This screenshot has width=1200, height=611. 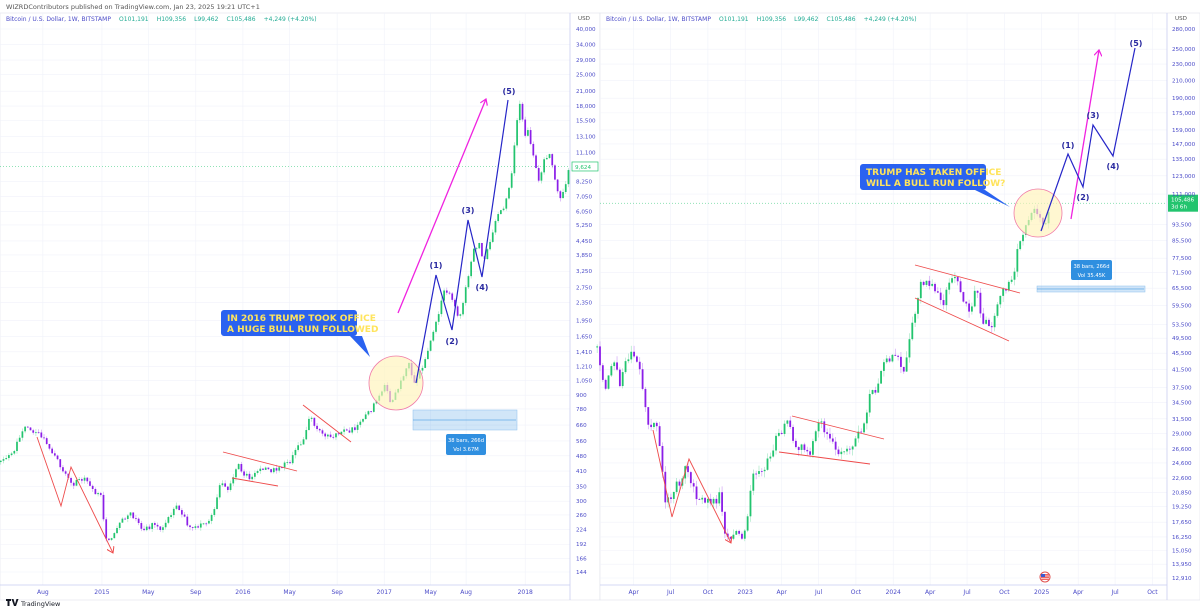 I want to click on downtrend-line, so click(x=327, y=423).